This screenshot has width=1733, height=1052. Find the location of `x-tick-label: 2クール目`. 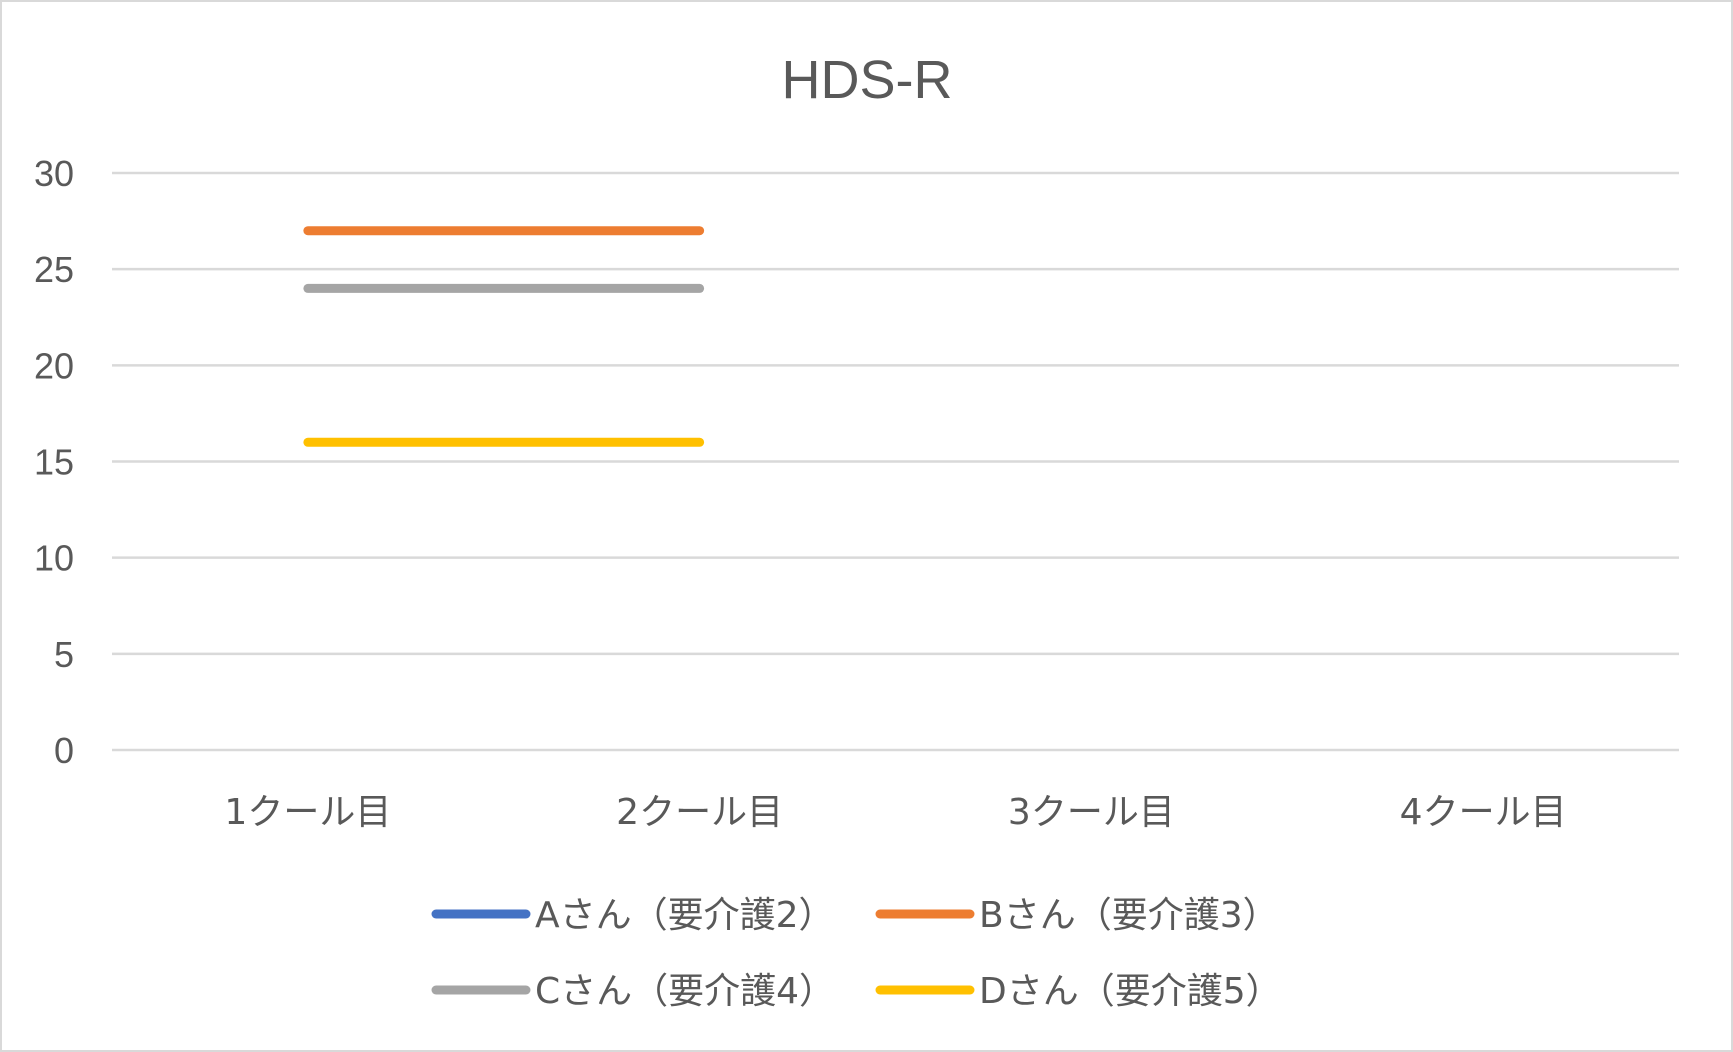

x-tick-label: 2クール目 is located at coordinates (699, 812).